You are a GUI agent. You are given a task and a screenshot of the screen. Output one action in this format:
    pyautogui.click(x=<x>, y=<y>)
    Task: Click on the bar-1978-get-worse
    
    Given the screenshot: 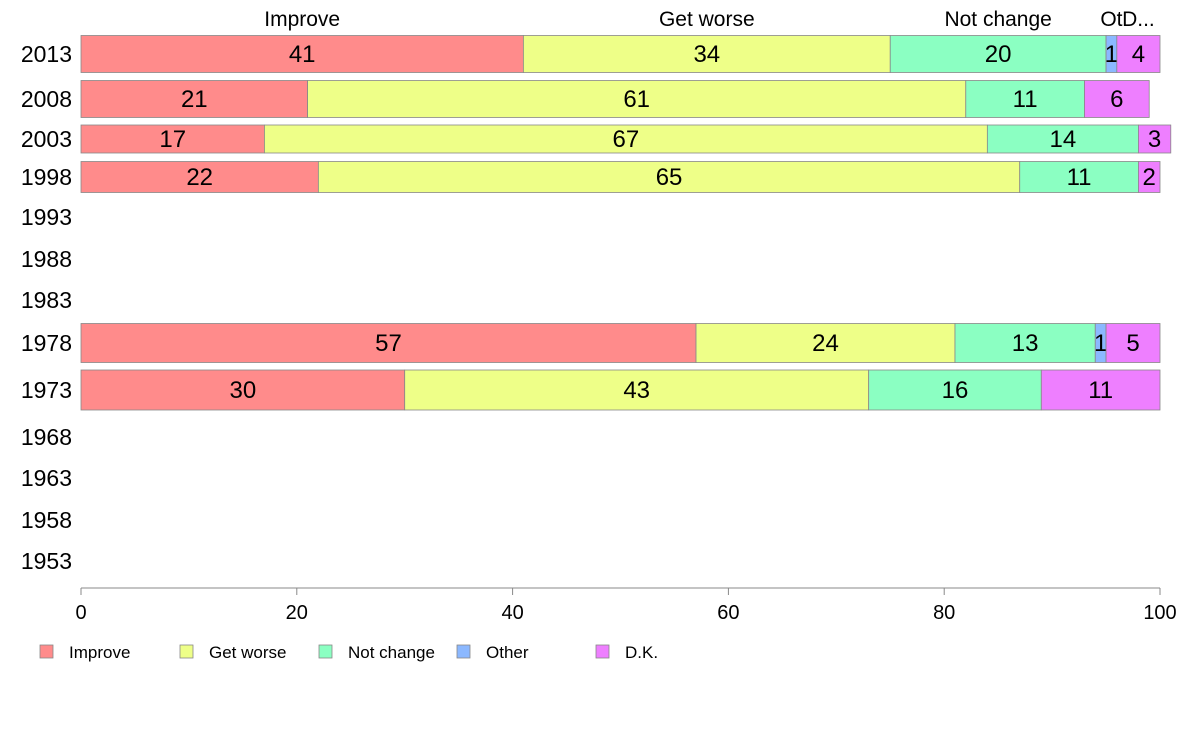 What is the action you would take?
    pyautogui.click(x=825, y=343)
    